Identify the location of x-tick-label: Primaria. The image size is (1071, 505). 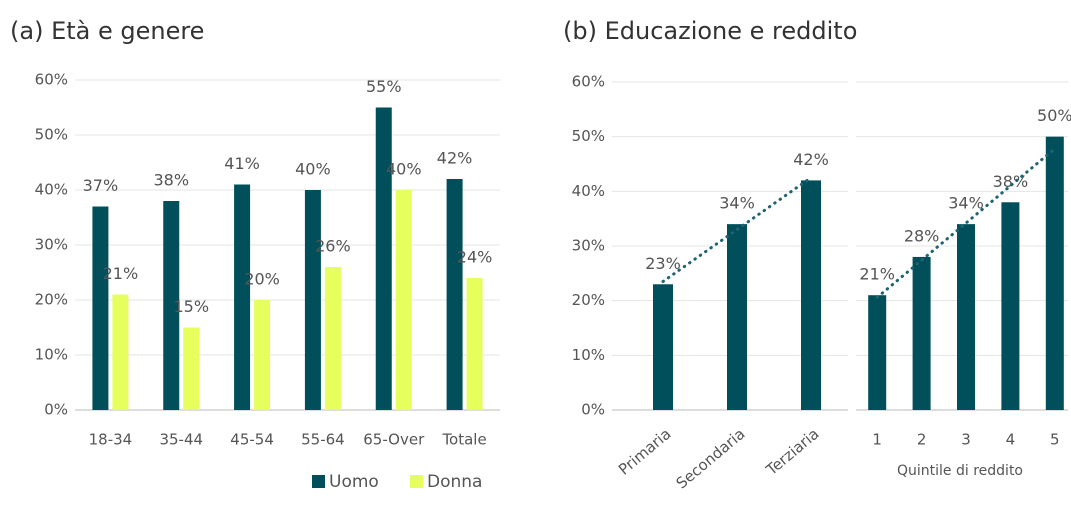
(644, 452).